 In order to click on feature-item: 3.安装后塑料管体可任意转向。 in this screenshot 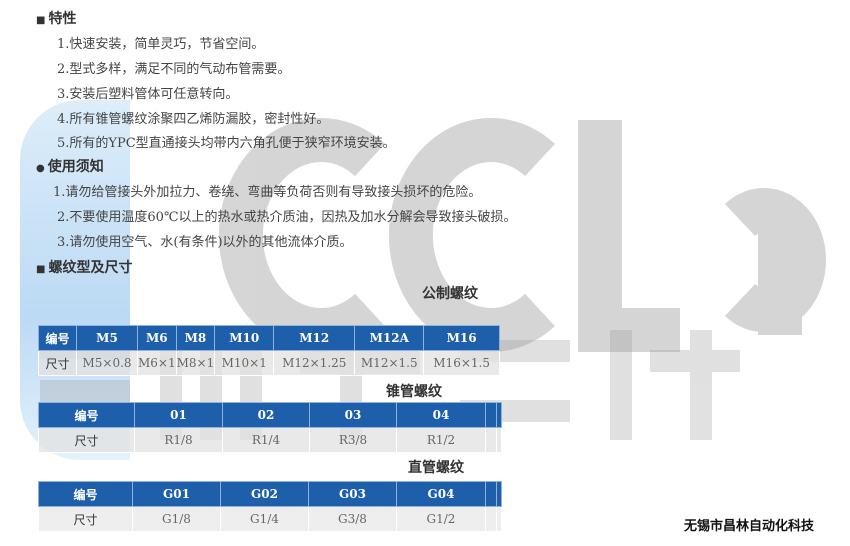, I will do `click(148, 94)`.